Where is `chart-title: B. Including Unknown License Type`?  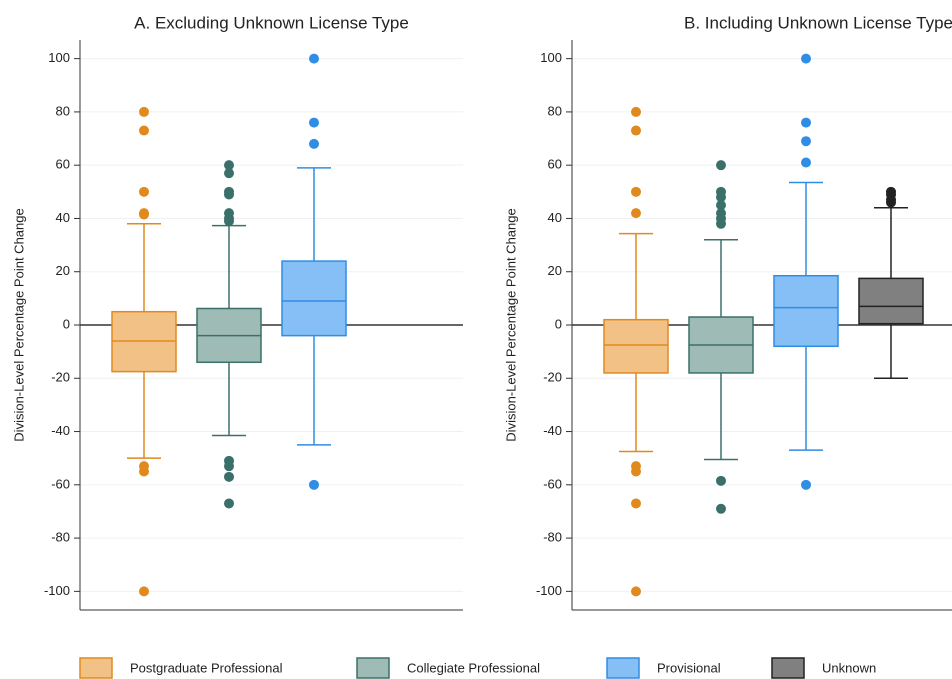 chart-title: B. Including Unknown License Type is located at coordinates (818, 22).